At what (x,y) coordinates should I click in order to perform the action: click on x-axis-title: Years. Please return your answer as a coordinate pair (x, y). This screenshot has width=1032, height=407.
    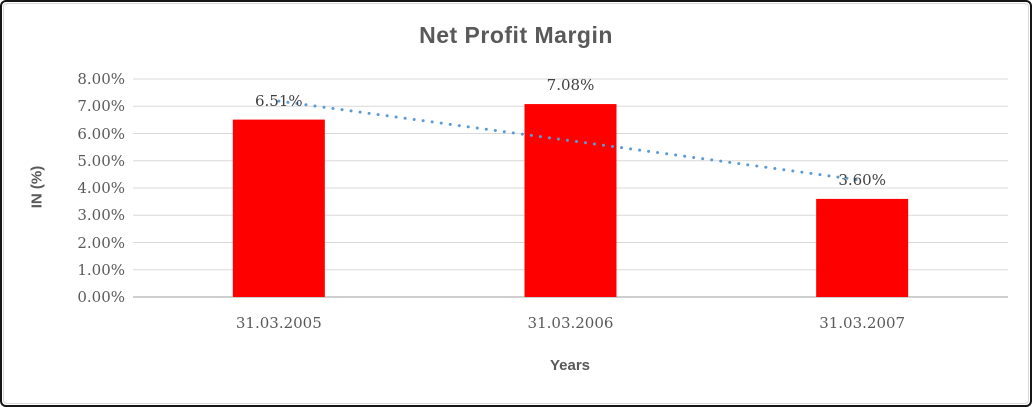
    Looking at the image, I should click on (570, 365).